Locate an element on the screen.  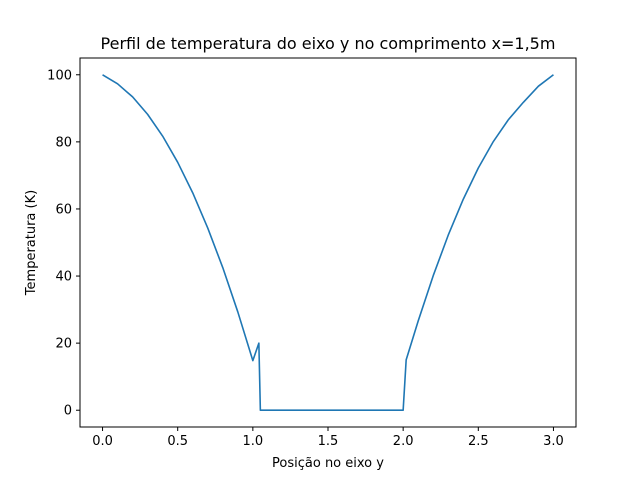
y-tick-label: 80 is located at coordinates (63, 142).